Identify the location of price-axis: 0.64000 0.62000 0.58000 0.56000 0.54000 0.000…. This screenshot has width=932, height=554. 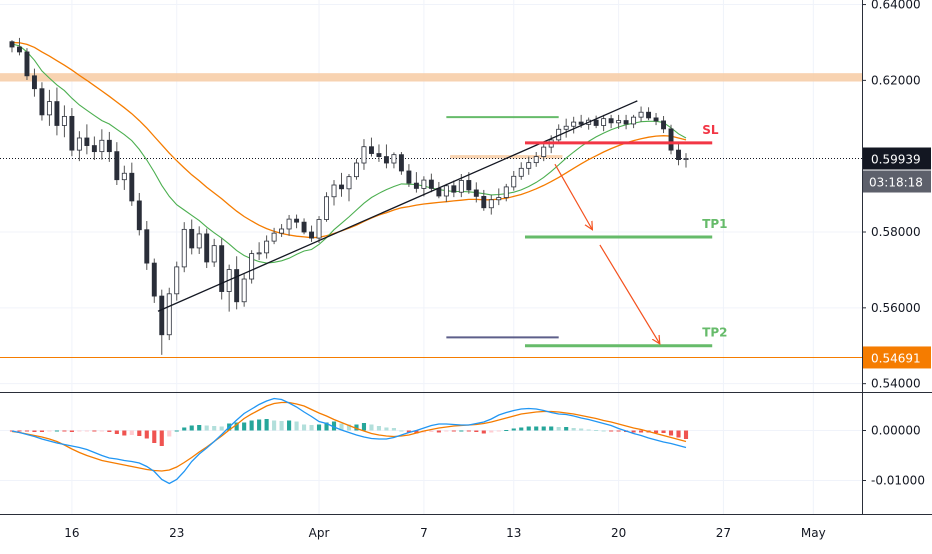
(896, 244).